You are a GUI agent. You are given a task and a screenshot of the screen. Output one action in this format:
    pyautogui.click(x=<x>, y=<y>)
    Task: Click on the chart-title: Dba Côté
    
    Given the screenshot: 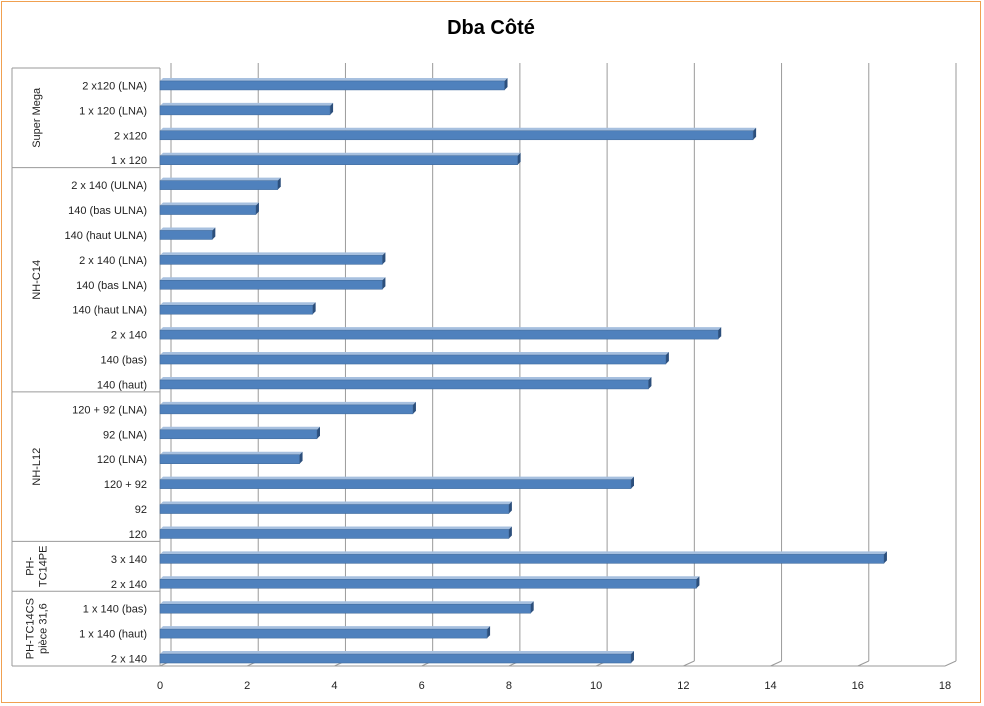 What is the action you would take?
    pyautogui.click(x=491, y=28)
    